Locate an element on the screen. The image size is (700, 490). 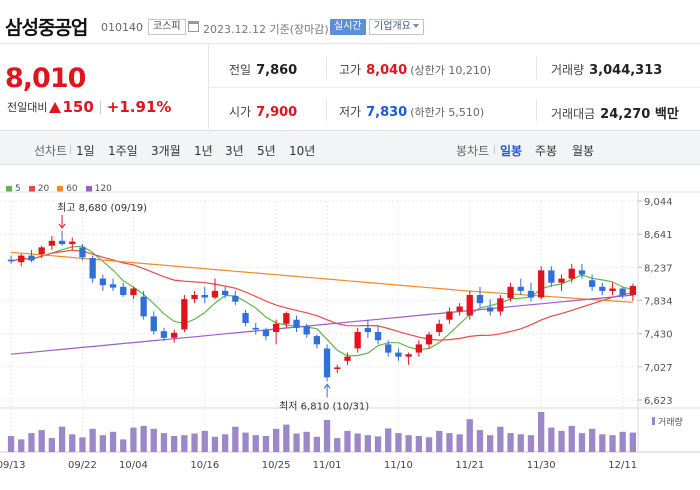
line-period-1w: 1주일 is located at coordinates (123, 151).